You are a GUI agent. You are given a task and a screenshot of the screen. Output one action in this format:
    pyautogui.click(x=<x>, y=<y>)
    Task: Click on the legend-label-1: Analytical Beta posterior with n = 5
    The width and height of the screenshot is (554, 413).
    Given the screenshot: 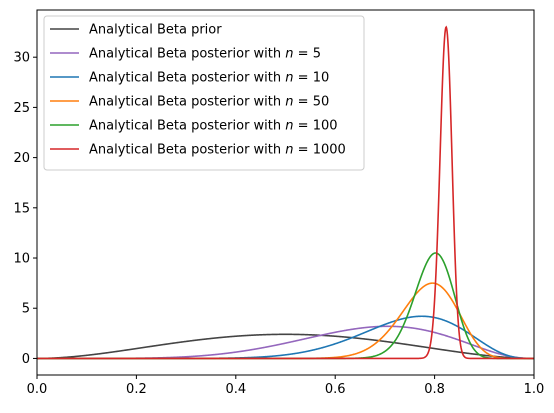 What is the action you would take?
    pyautogui.click(x=205, y=54)
    